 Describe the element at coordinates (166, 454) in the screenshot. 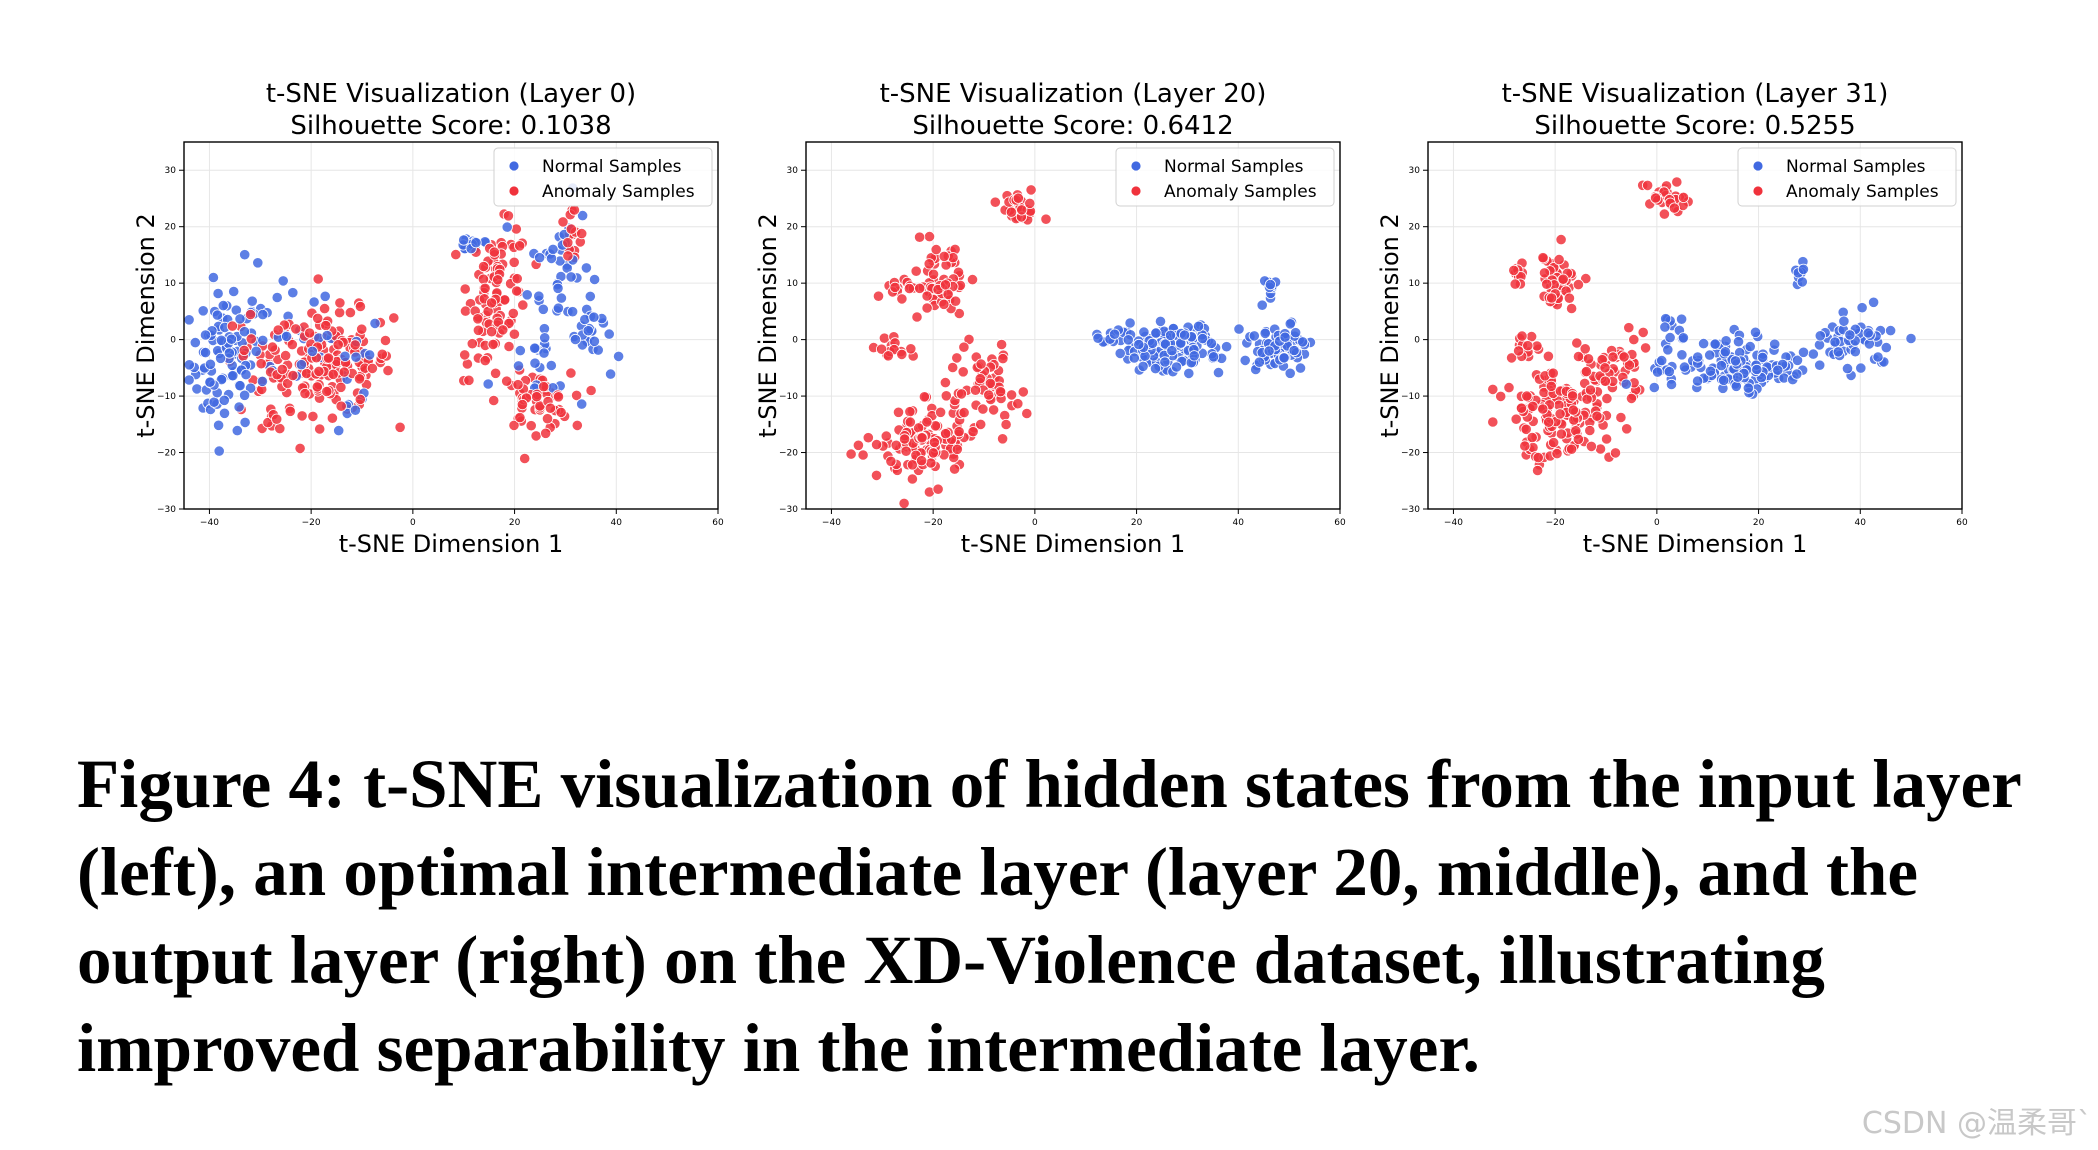

I see `y-tick-label: −20` at that location.